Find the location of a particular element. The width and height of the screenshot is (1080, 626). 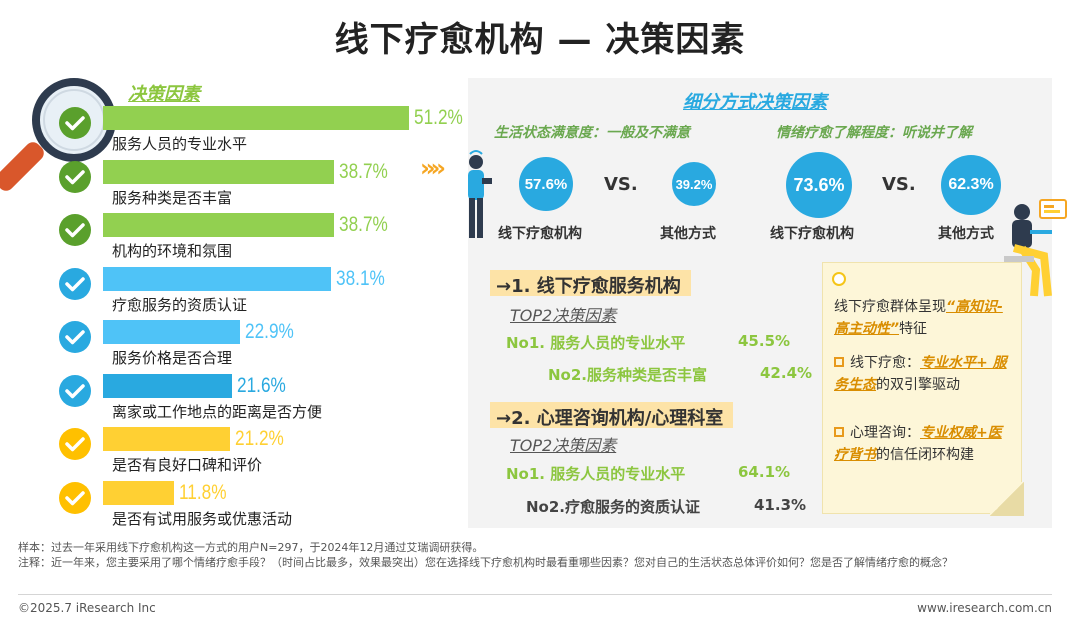

bar-value-label: 21.2% is located at coordinates (259, 438).